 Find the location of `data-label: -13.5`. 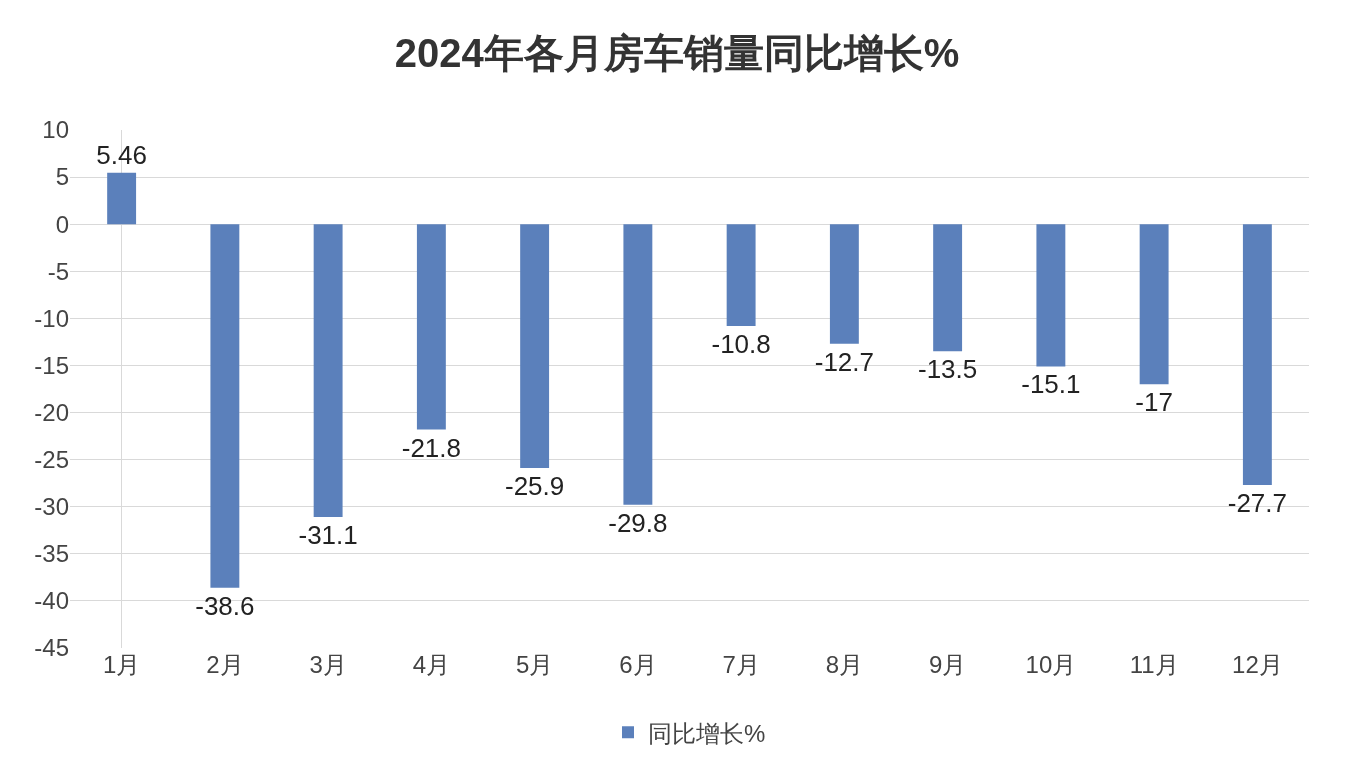

data-label: -13.5 is located at coordinates (947, 369).